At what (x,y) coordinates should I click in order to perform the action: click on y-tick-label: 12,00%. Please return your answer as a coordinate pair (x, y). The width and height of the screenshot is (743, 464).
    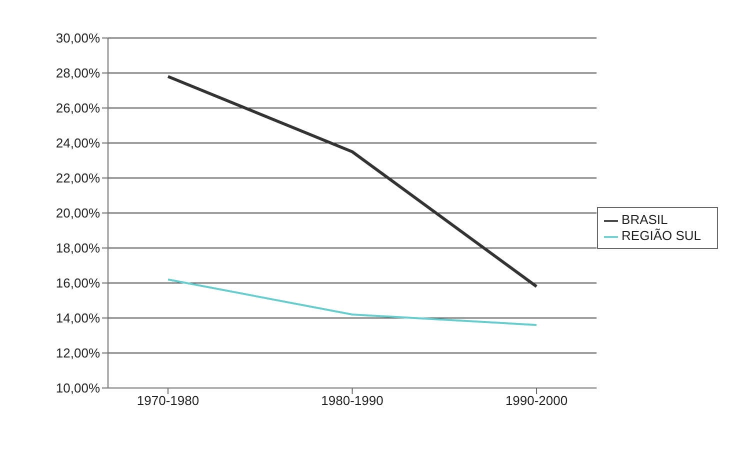
    Looking at the image, I should click on (78, 353).